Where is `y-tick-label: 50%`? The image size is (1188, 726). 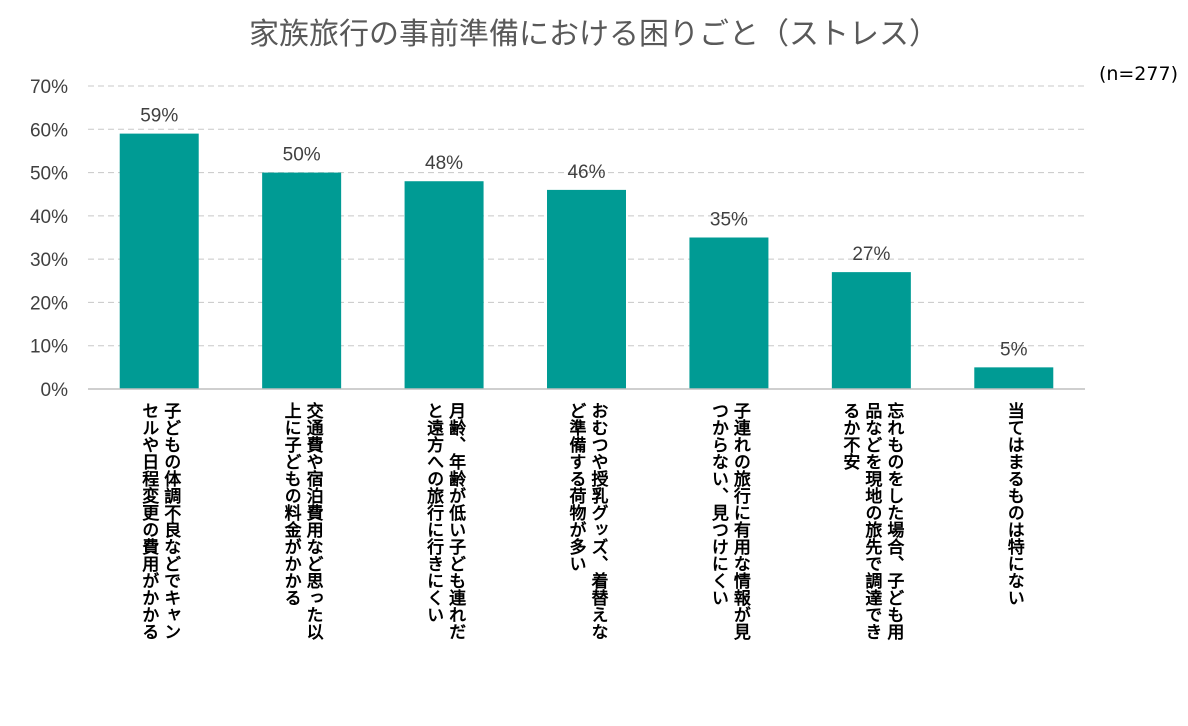
y-tick-label: 50% is located at coordinates (49, 174).